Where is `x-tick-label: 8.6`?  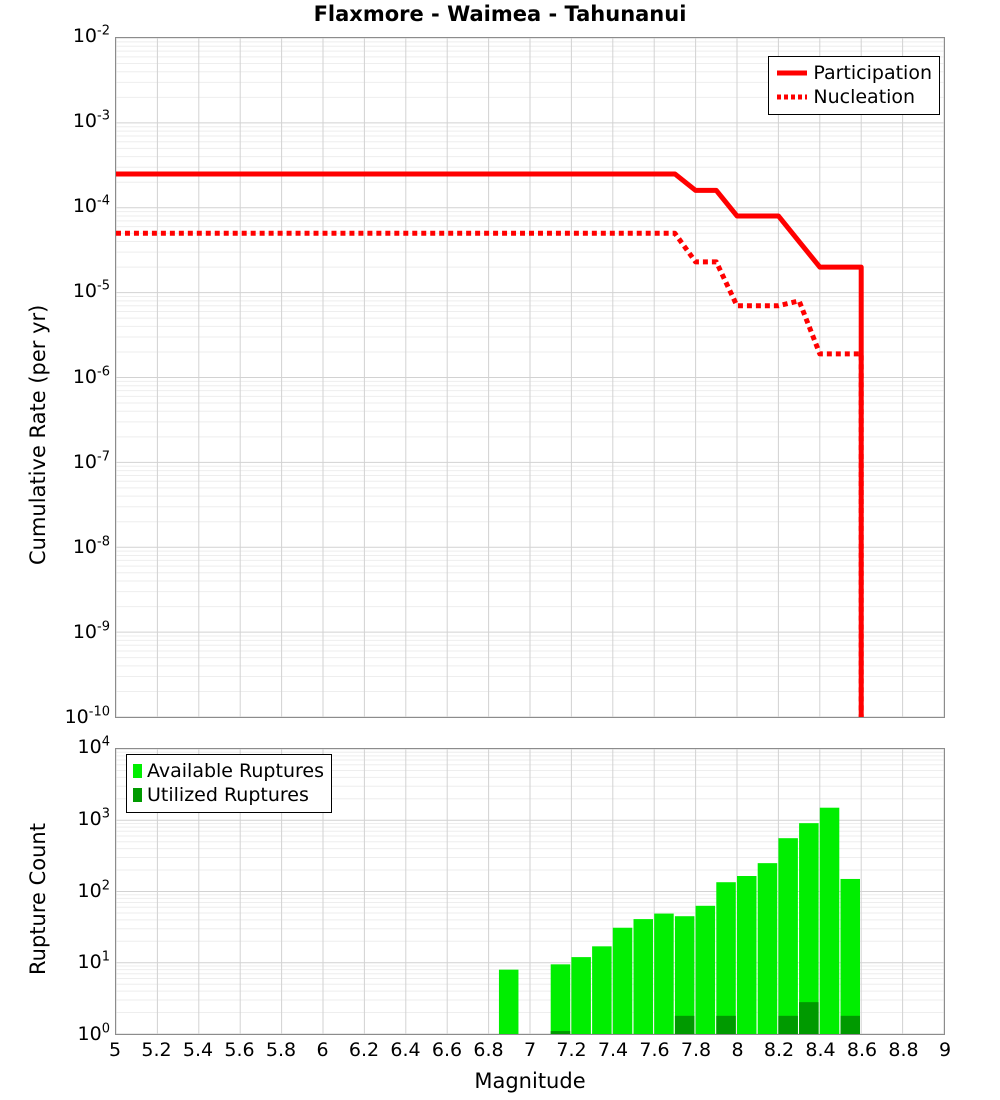
x-tick-label: 8.6 is located at coordinates (862, 1050).